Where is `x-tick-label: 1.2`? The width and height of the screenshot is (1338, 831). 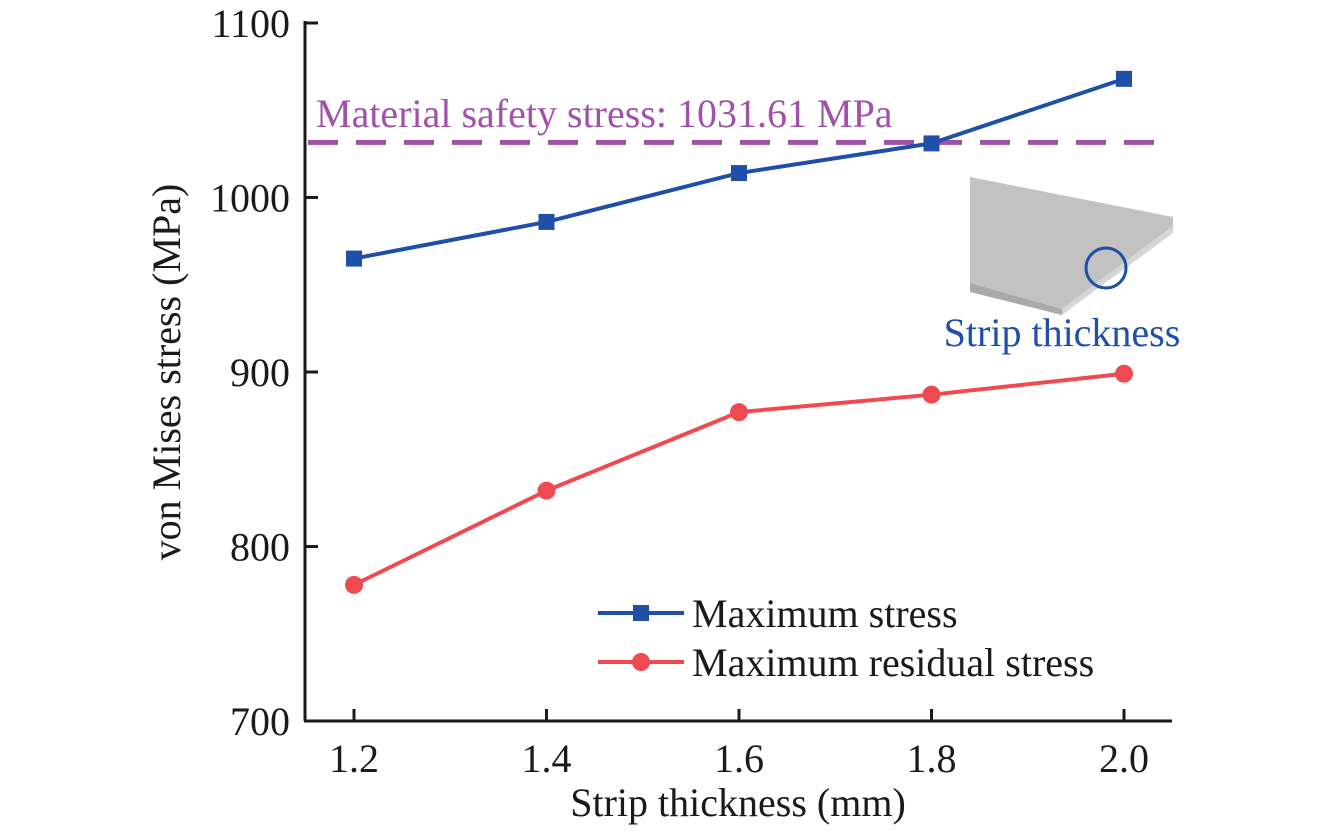 x-tick-label: 1.2 is located at coordinates (354, 758).